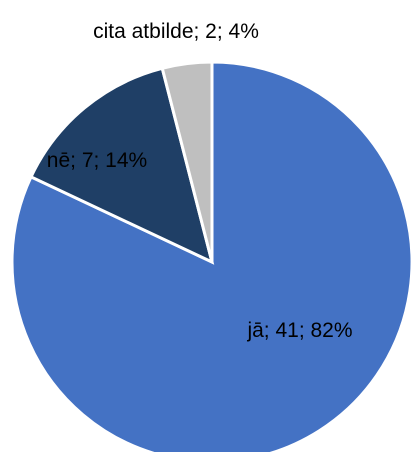  What do you see at coordinates (299, 330) in the screenshot?
I see `data-label-ja: jā; 41; 82%` at bounding box center [299, 330].